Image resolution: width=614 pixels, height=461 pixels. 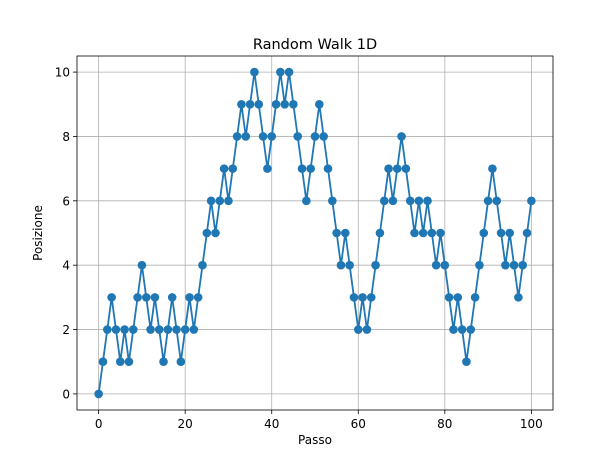 What do you see at coordinates (271, 424) in the screenshot?
I see `x-tick-label: 40` at bounding box center [271, 424].